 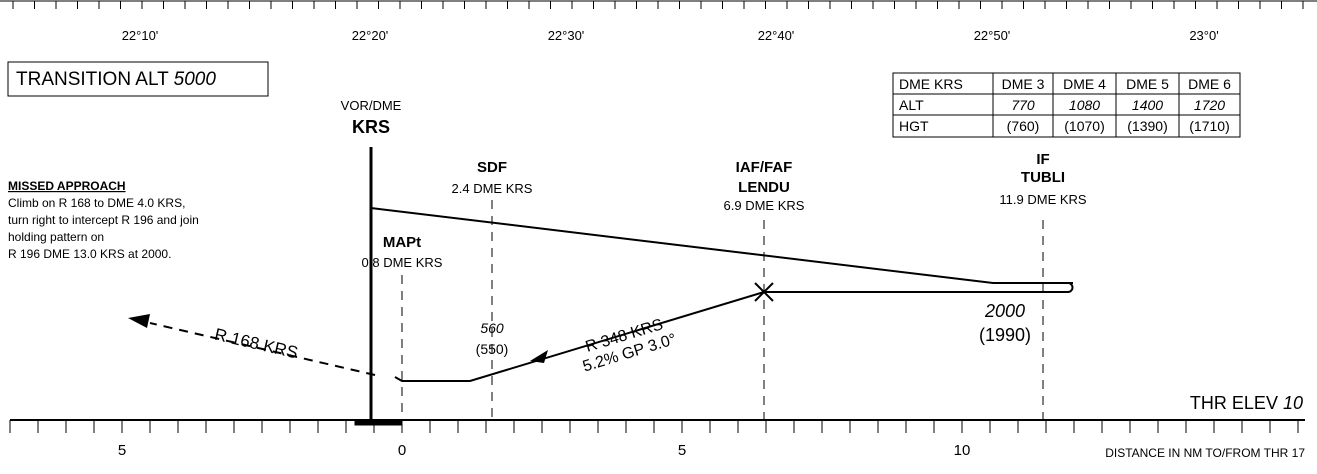 What do you see at coordinates (96, 203) in the screenshot?
I see `missed-line: Climb on R 168 to DME 4.0 KRS,` at bounding box center [96, 203].